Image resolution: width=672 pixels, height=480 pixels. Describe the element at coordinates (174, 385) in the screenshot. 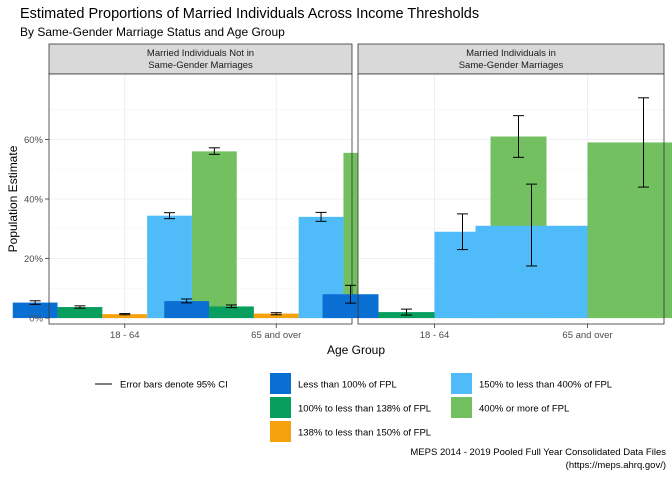

I see `error-bar-legend-label: Error bars denote 95% CI` at that location.